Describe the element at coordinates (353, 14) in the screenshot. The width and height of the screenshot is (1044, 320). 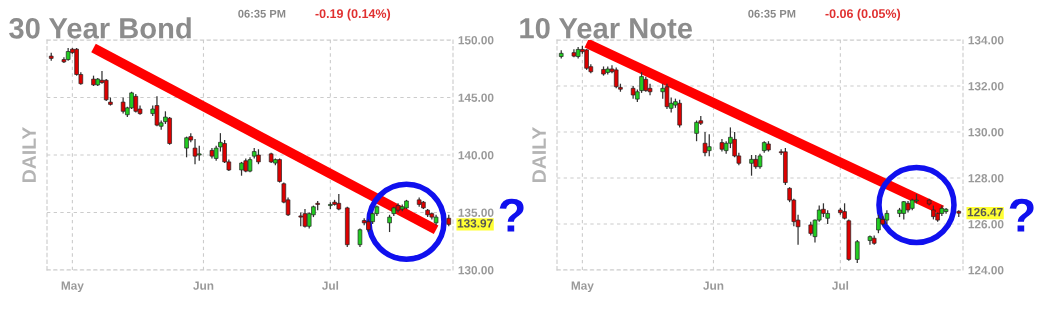
I see `text: -0.19 (0.14%)` at that location.